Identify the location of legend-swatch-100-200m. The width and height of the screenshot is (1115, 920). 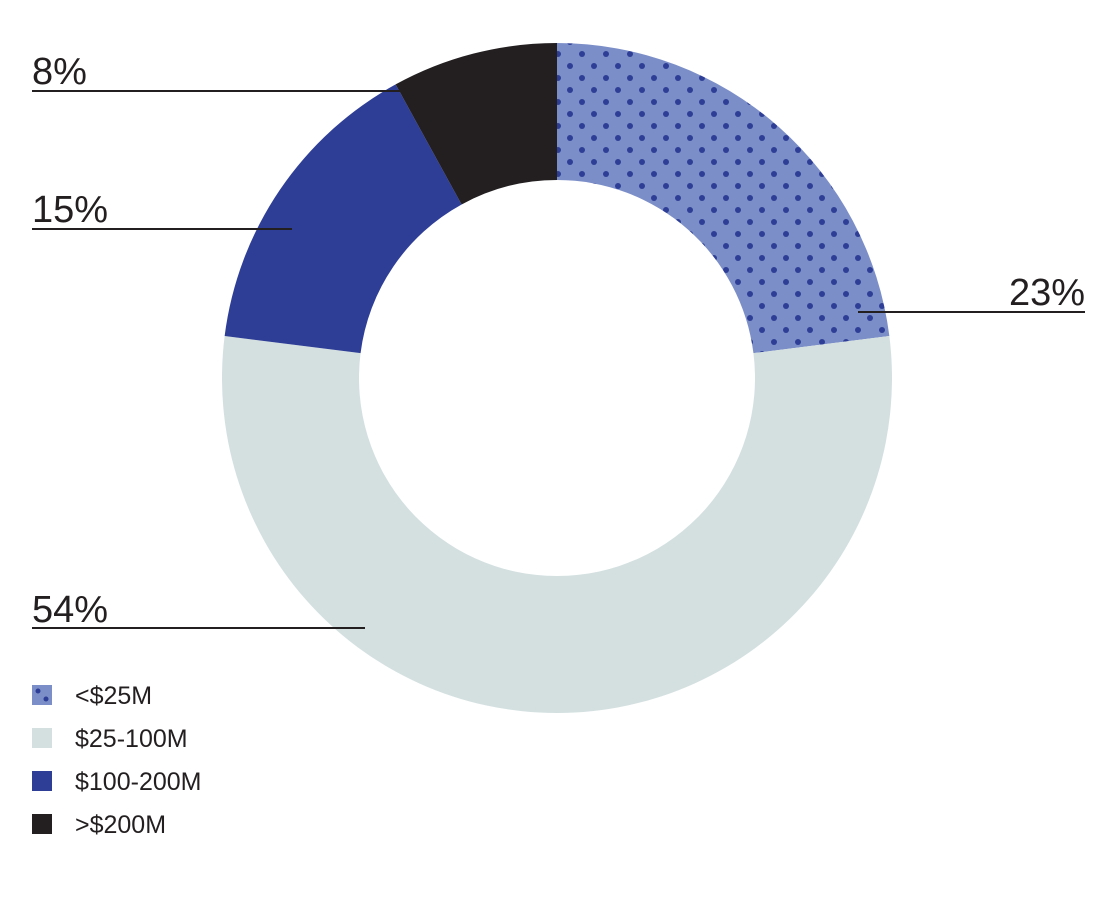
(42, 781).